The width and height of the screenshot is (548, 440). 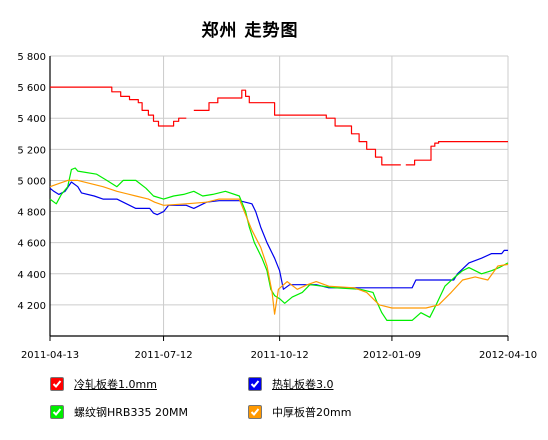 I want to click on legend-item-hot-rolled: 热轧板卷3.0, so click(x=291, y=384).